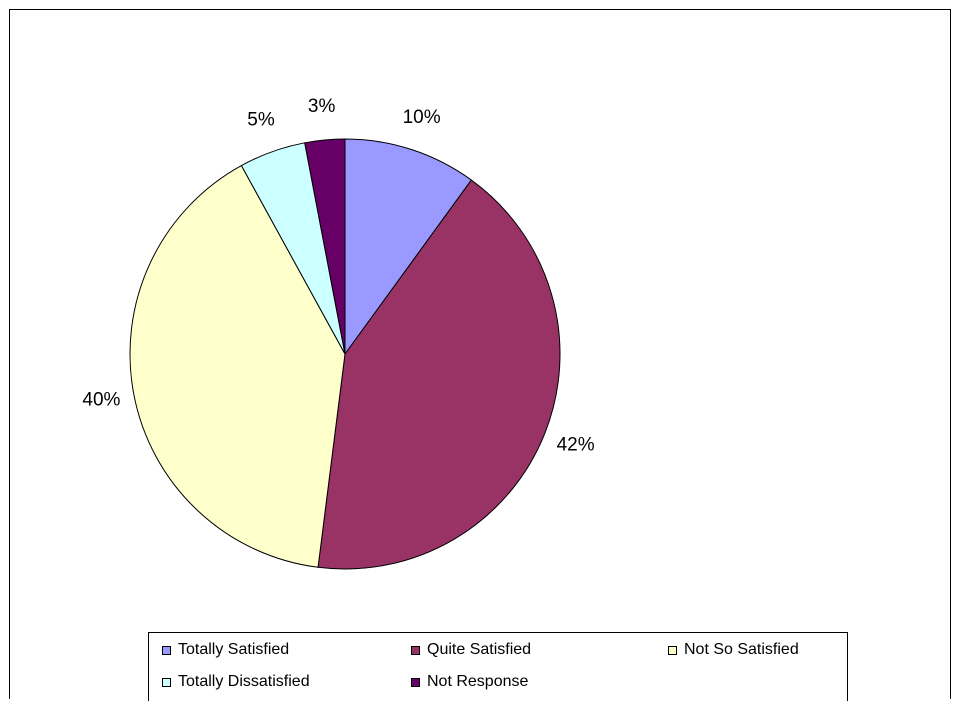 This screenshot has height=701, width=960. I want to click on pie-slice-not-so-satisfied, so click(237, 366).